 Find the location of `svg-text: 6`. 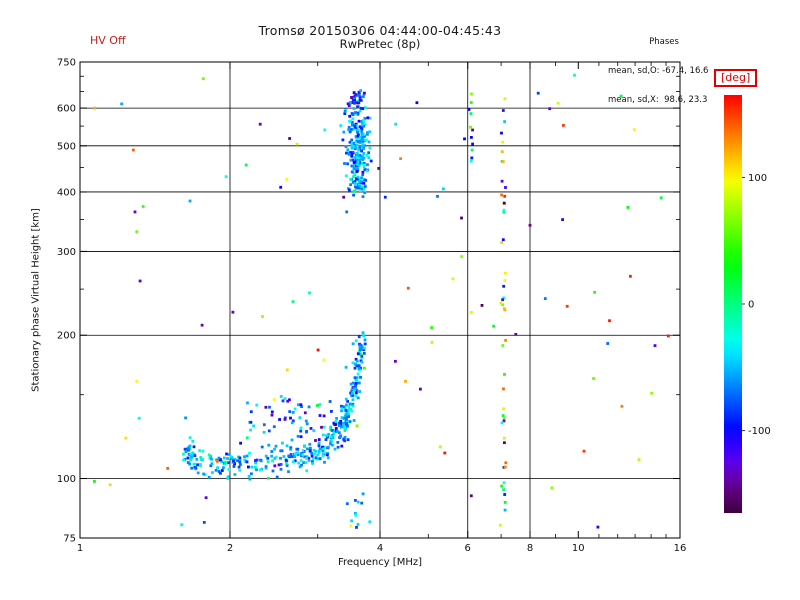

svg-text: 6 is located at coordinates (468, 548).